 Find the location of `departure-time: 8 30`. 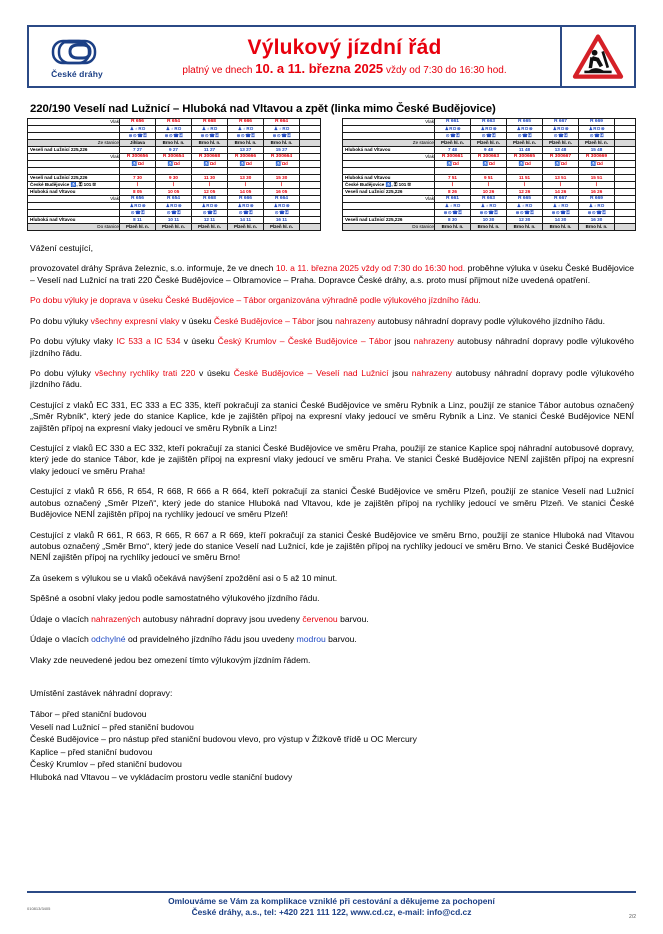

departure-time: 8 30 is located at coordinates (452, 220).